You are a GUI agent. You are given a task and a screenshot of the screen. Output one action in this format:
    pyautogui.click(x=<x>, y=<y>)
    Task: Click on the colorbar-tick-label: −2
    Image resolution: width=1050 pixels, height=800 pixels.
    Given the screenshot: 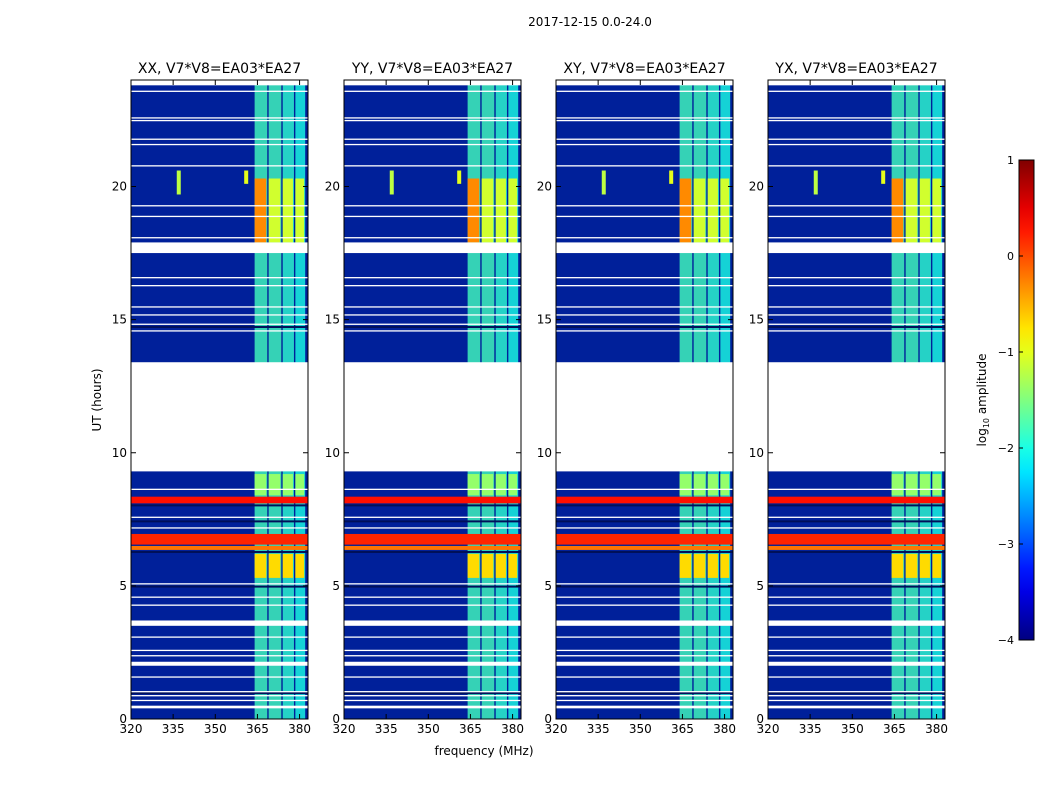 What is the action you would take?
    pyautogui.click(x=1006, y=448)
    